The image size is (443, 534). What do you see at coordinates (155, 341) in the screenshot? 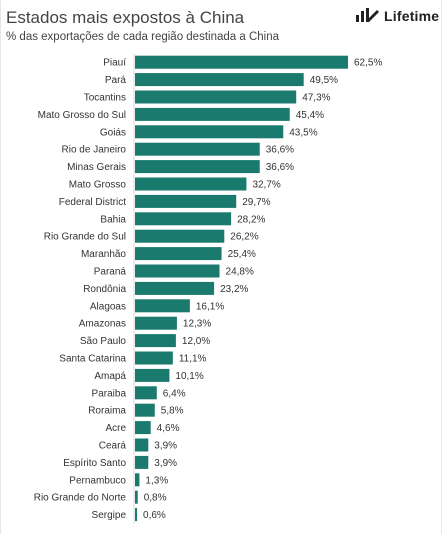
I see `bar-sao-paulo` at bounding box center [155, 341].